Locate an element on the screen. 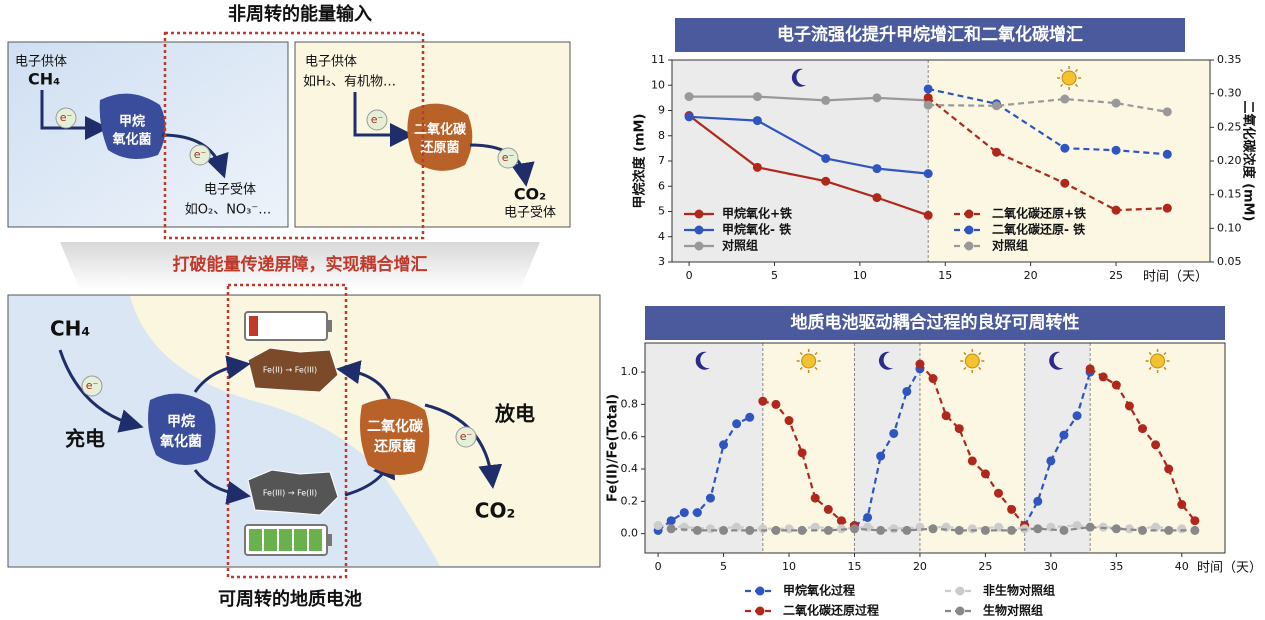  title-bar is located at coordinates (935, 323).